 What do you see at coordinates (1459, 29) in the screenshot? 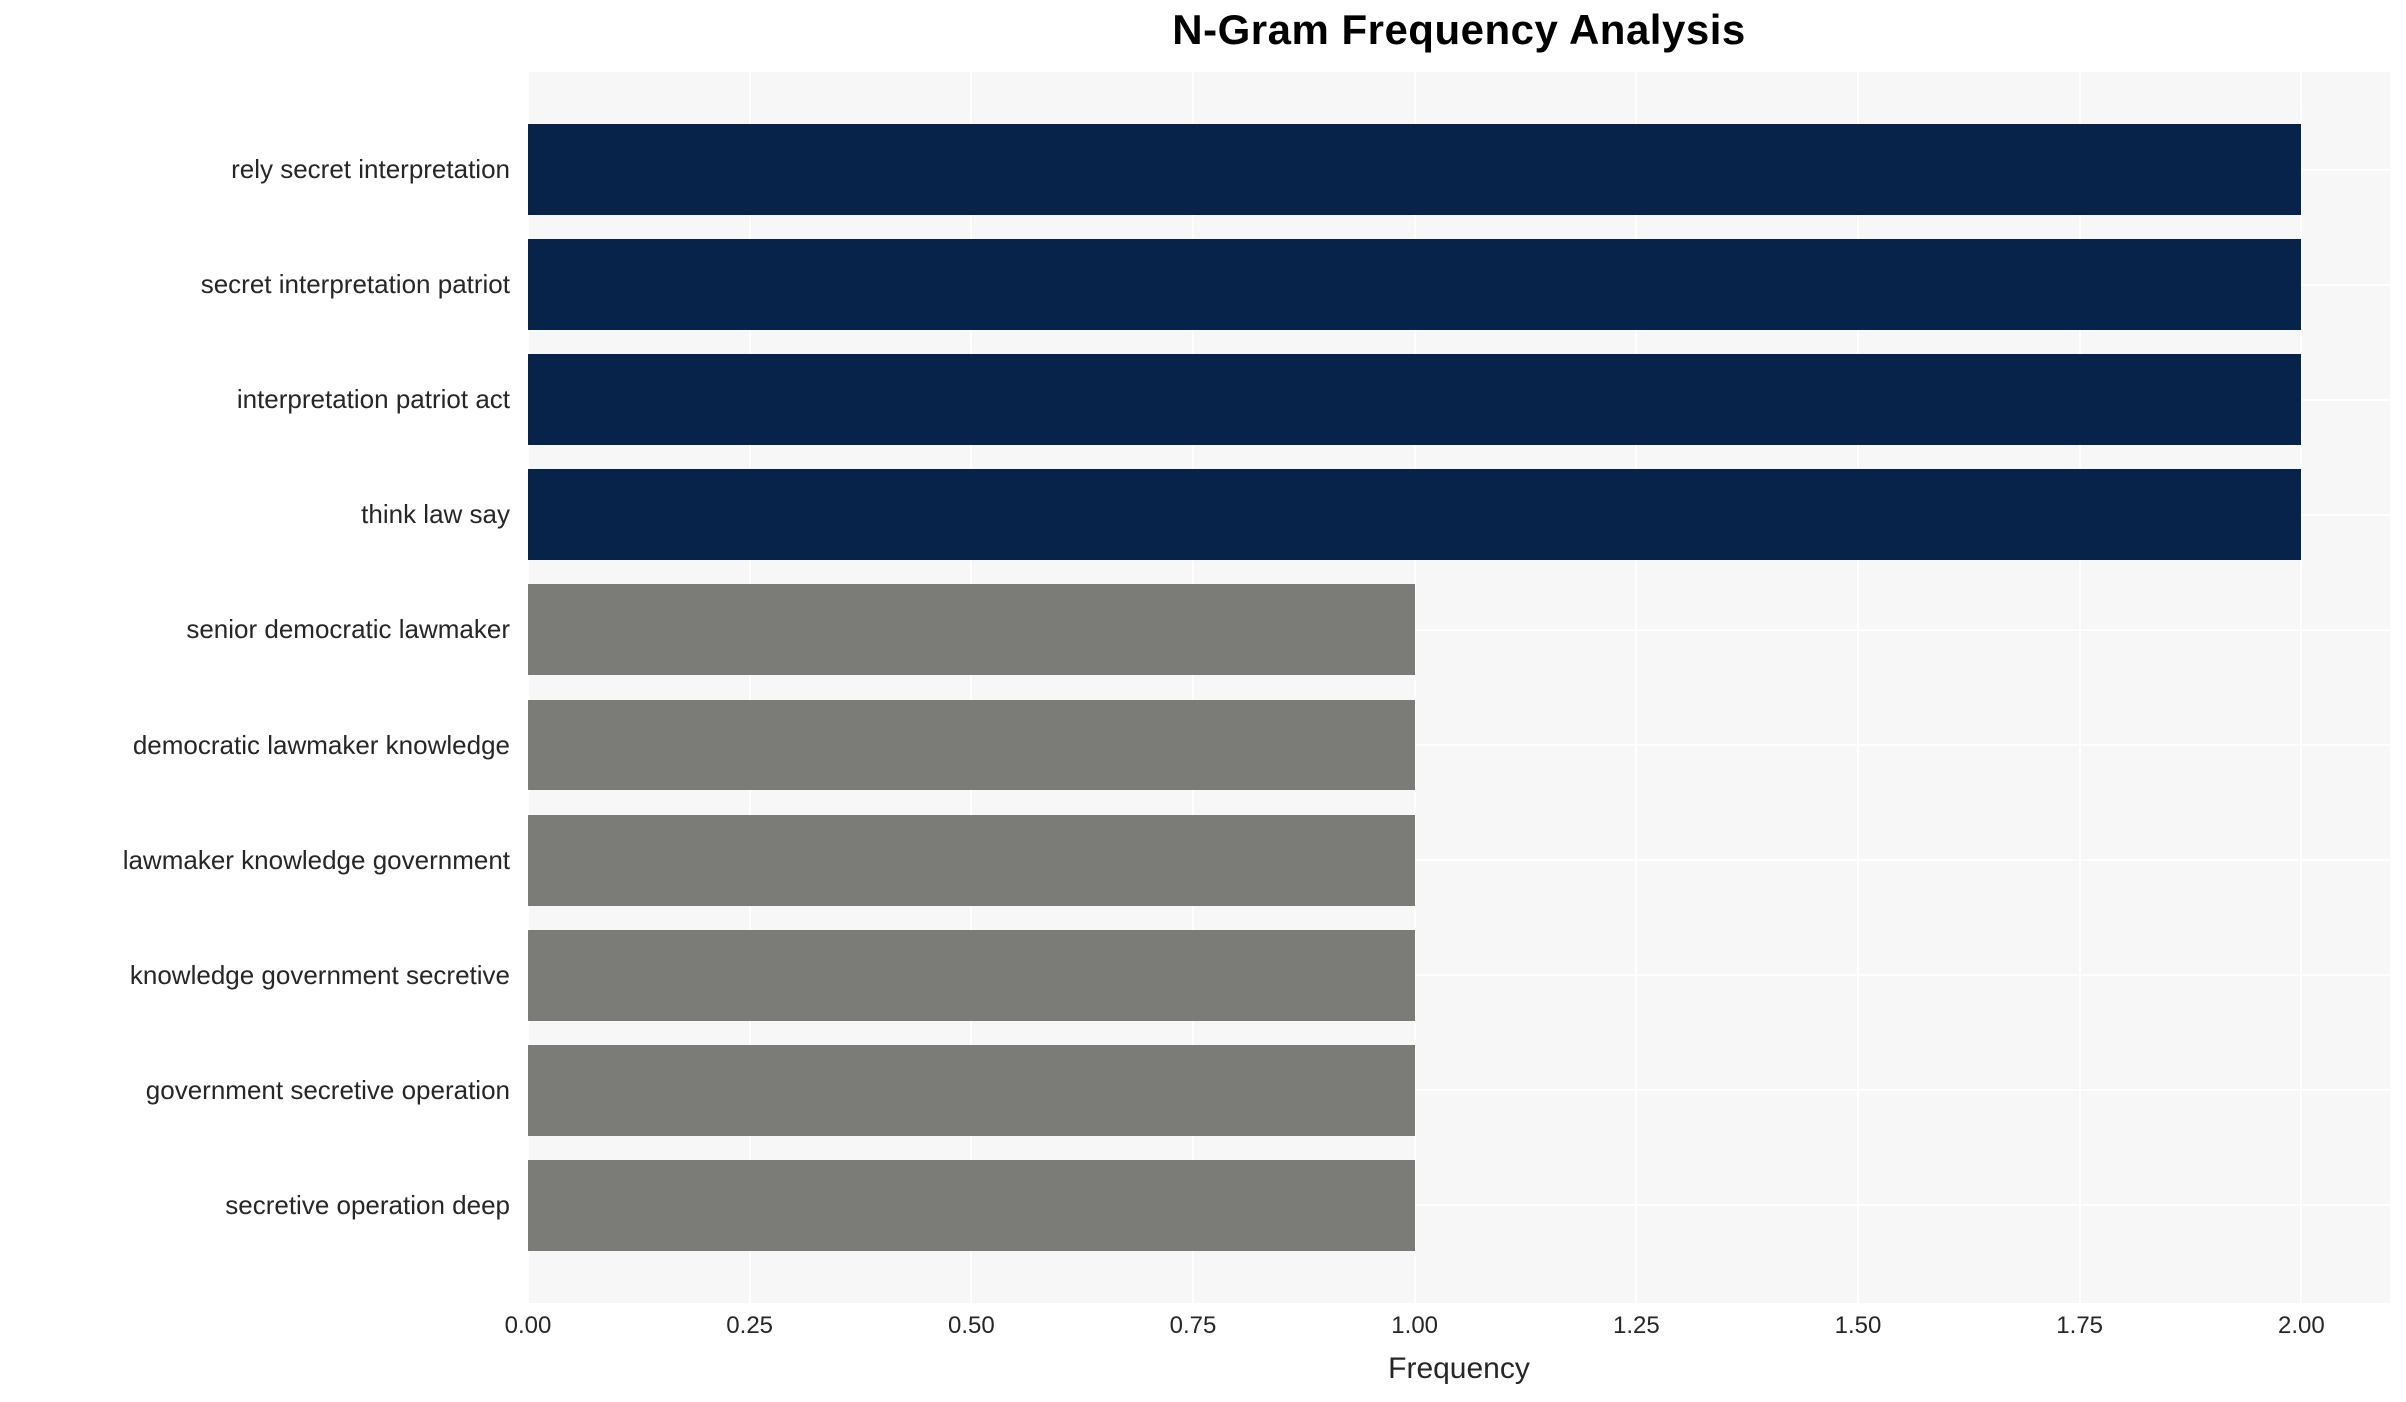
I see `chart-title: N-Gram Frequency Analysis` at bounding box center [1459, 29].